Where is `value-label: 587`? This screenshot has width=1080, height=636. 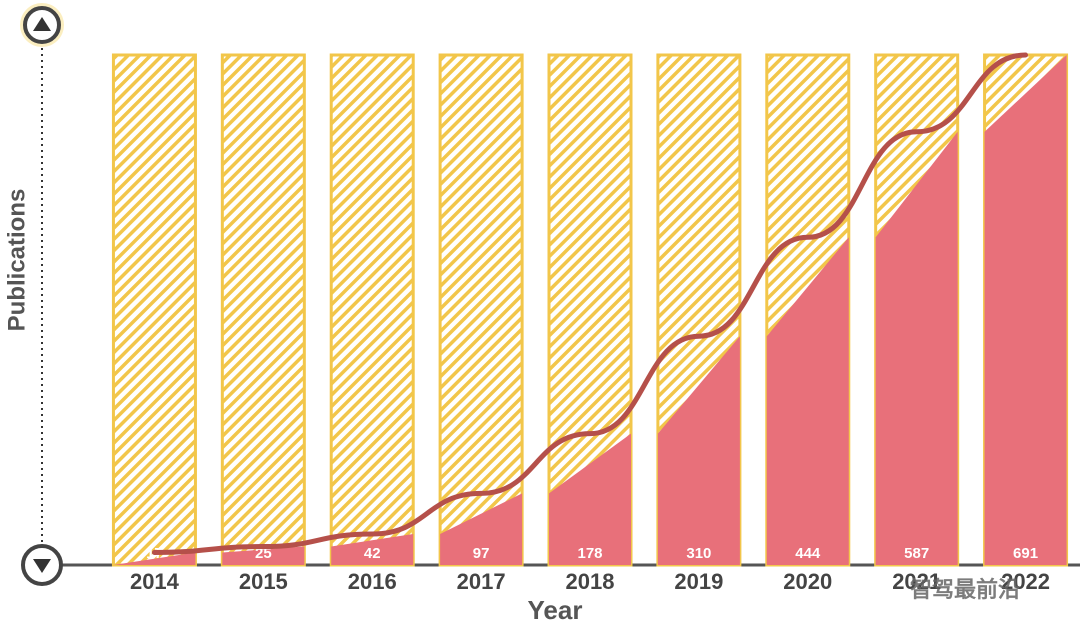 value-label: 587 is located at coordinates (916, 553).